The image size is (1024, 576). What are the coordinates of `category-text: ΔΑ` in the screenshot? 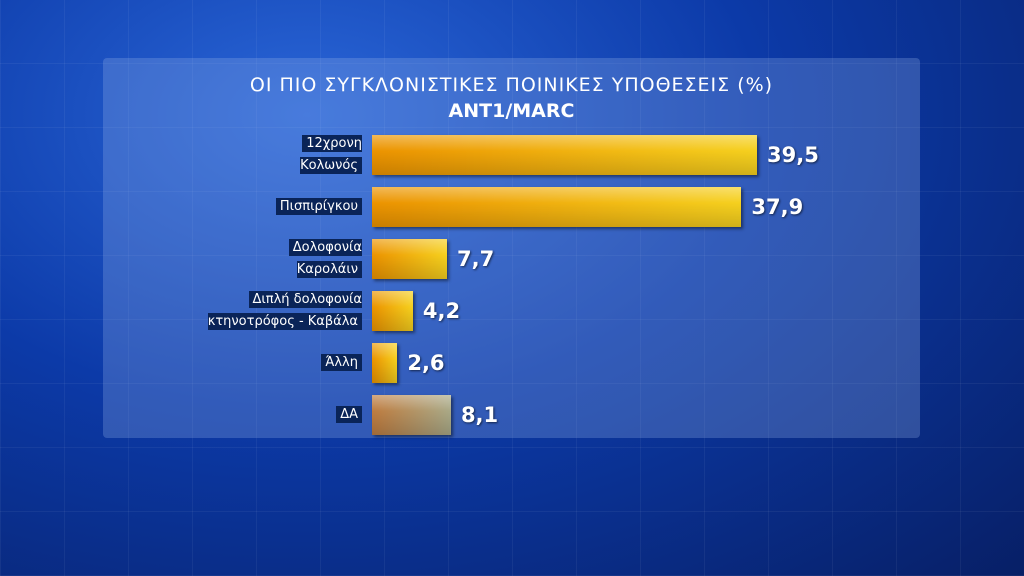 It's located at (349, 414).